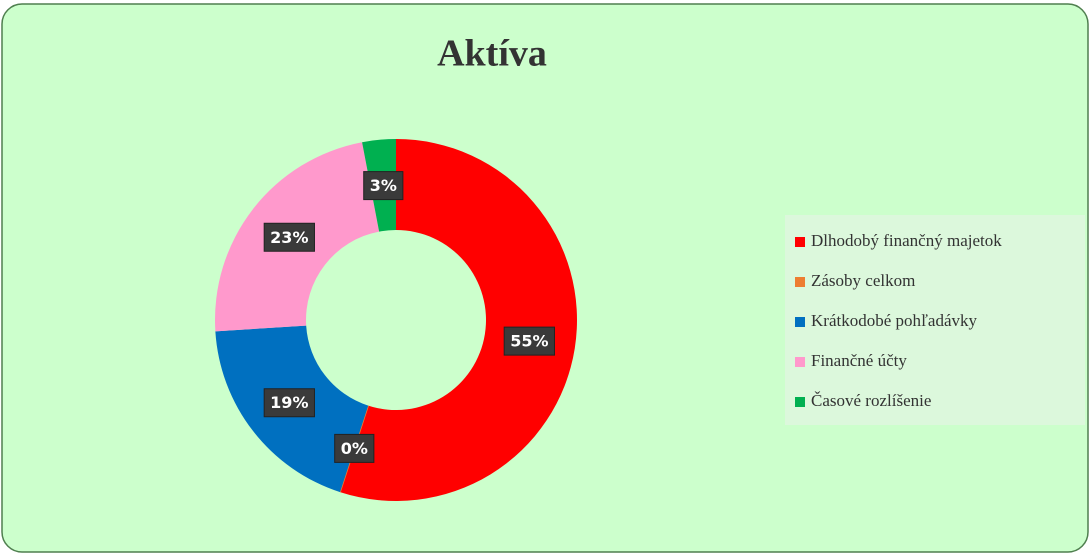  What do you see at coordinates (906, 240) in the screenshot?
I see `legend-label: Dlhodobý finančný majetok` at bounding box center [906, 240].